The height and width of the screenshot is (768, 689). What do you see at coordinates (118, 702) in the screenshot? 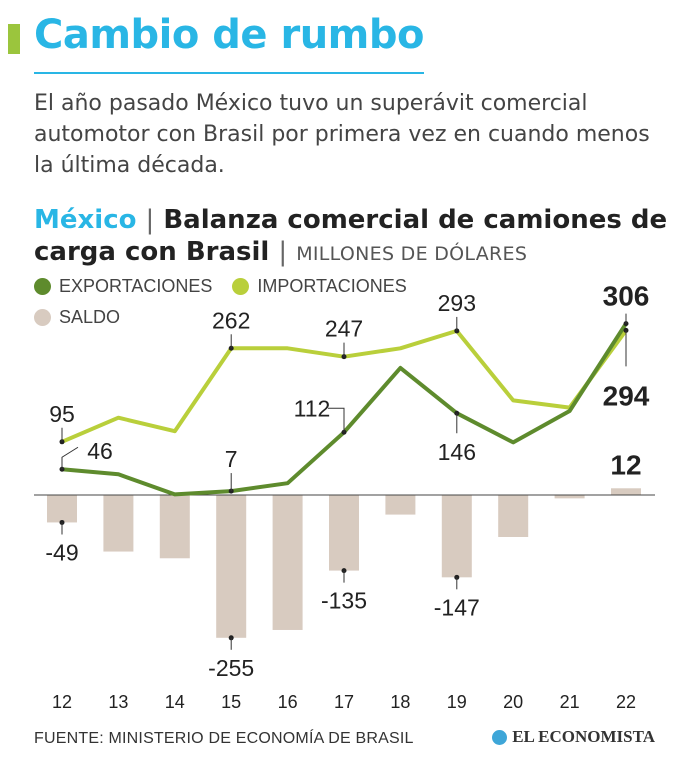
I see `x-tick-13: 13` at bounding box center [118, 702].